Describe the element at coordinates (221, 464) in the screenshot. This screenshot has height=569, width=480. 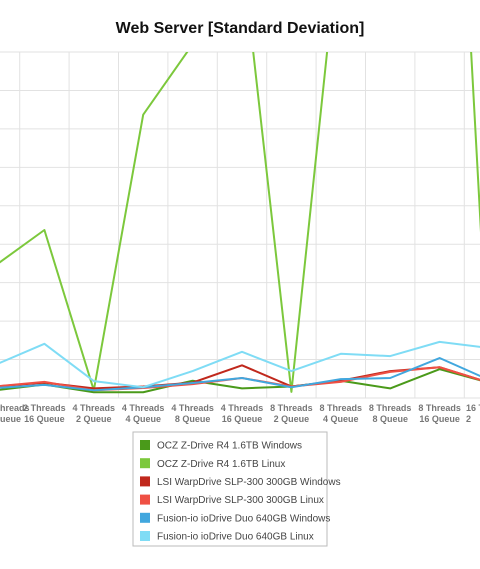
I see `legend-label: OCZ Z-Drive R4 1.6TB Linux` at that location.